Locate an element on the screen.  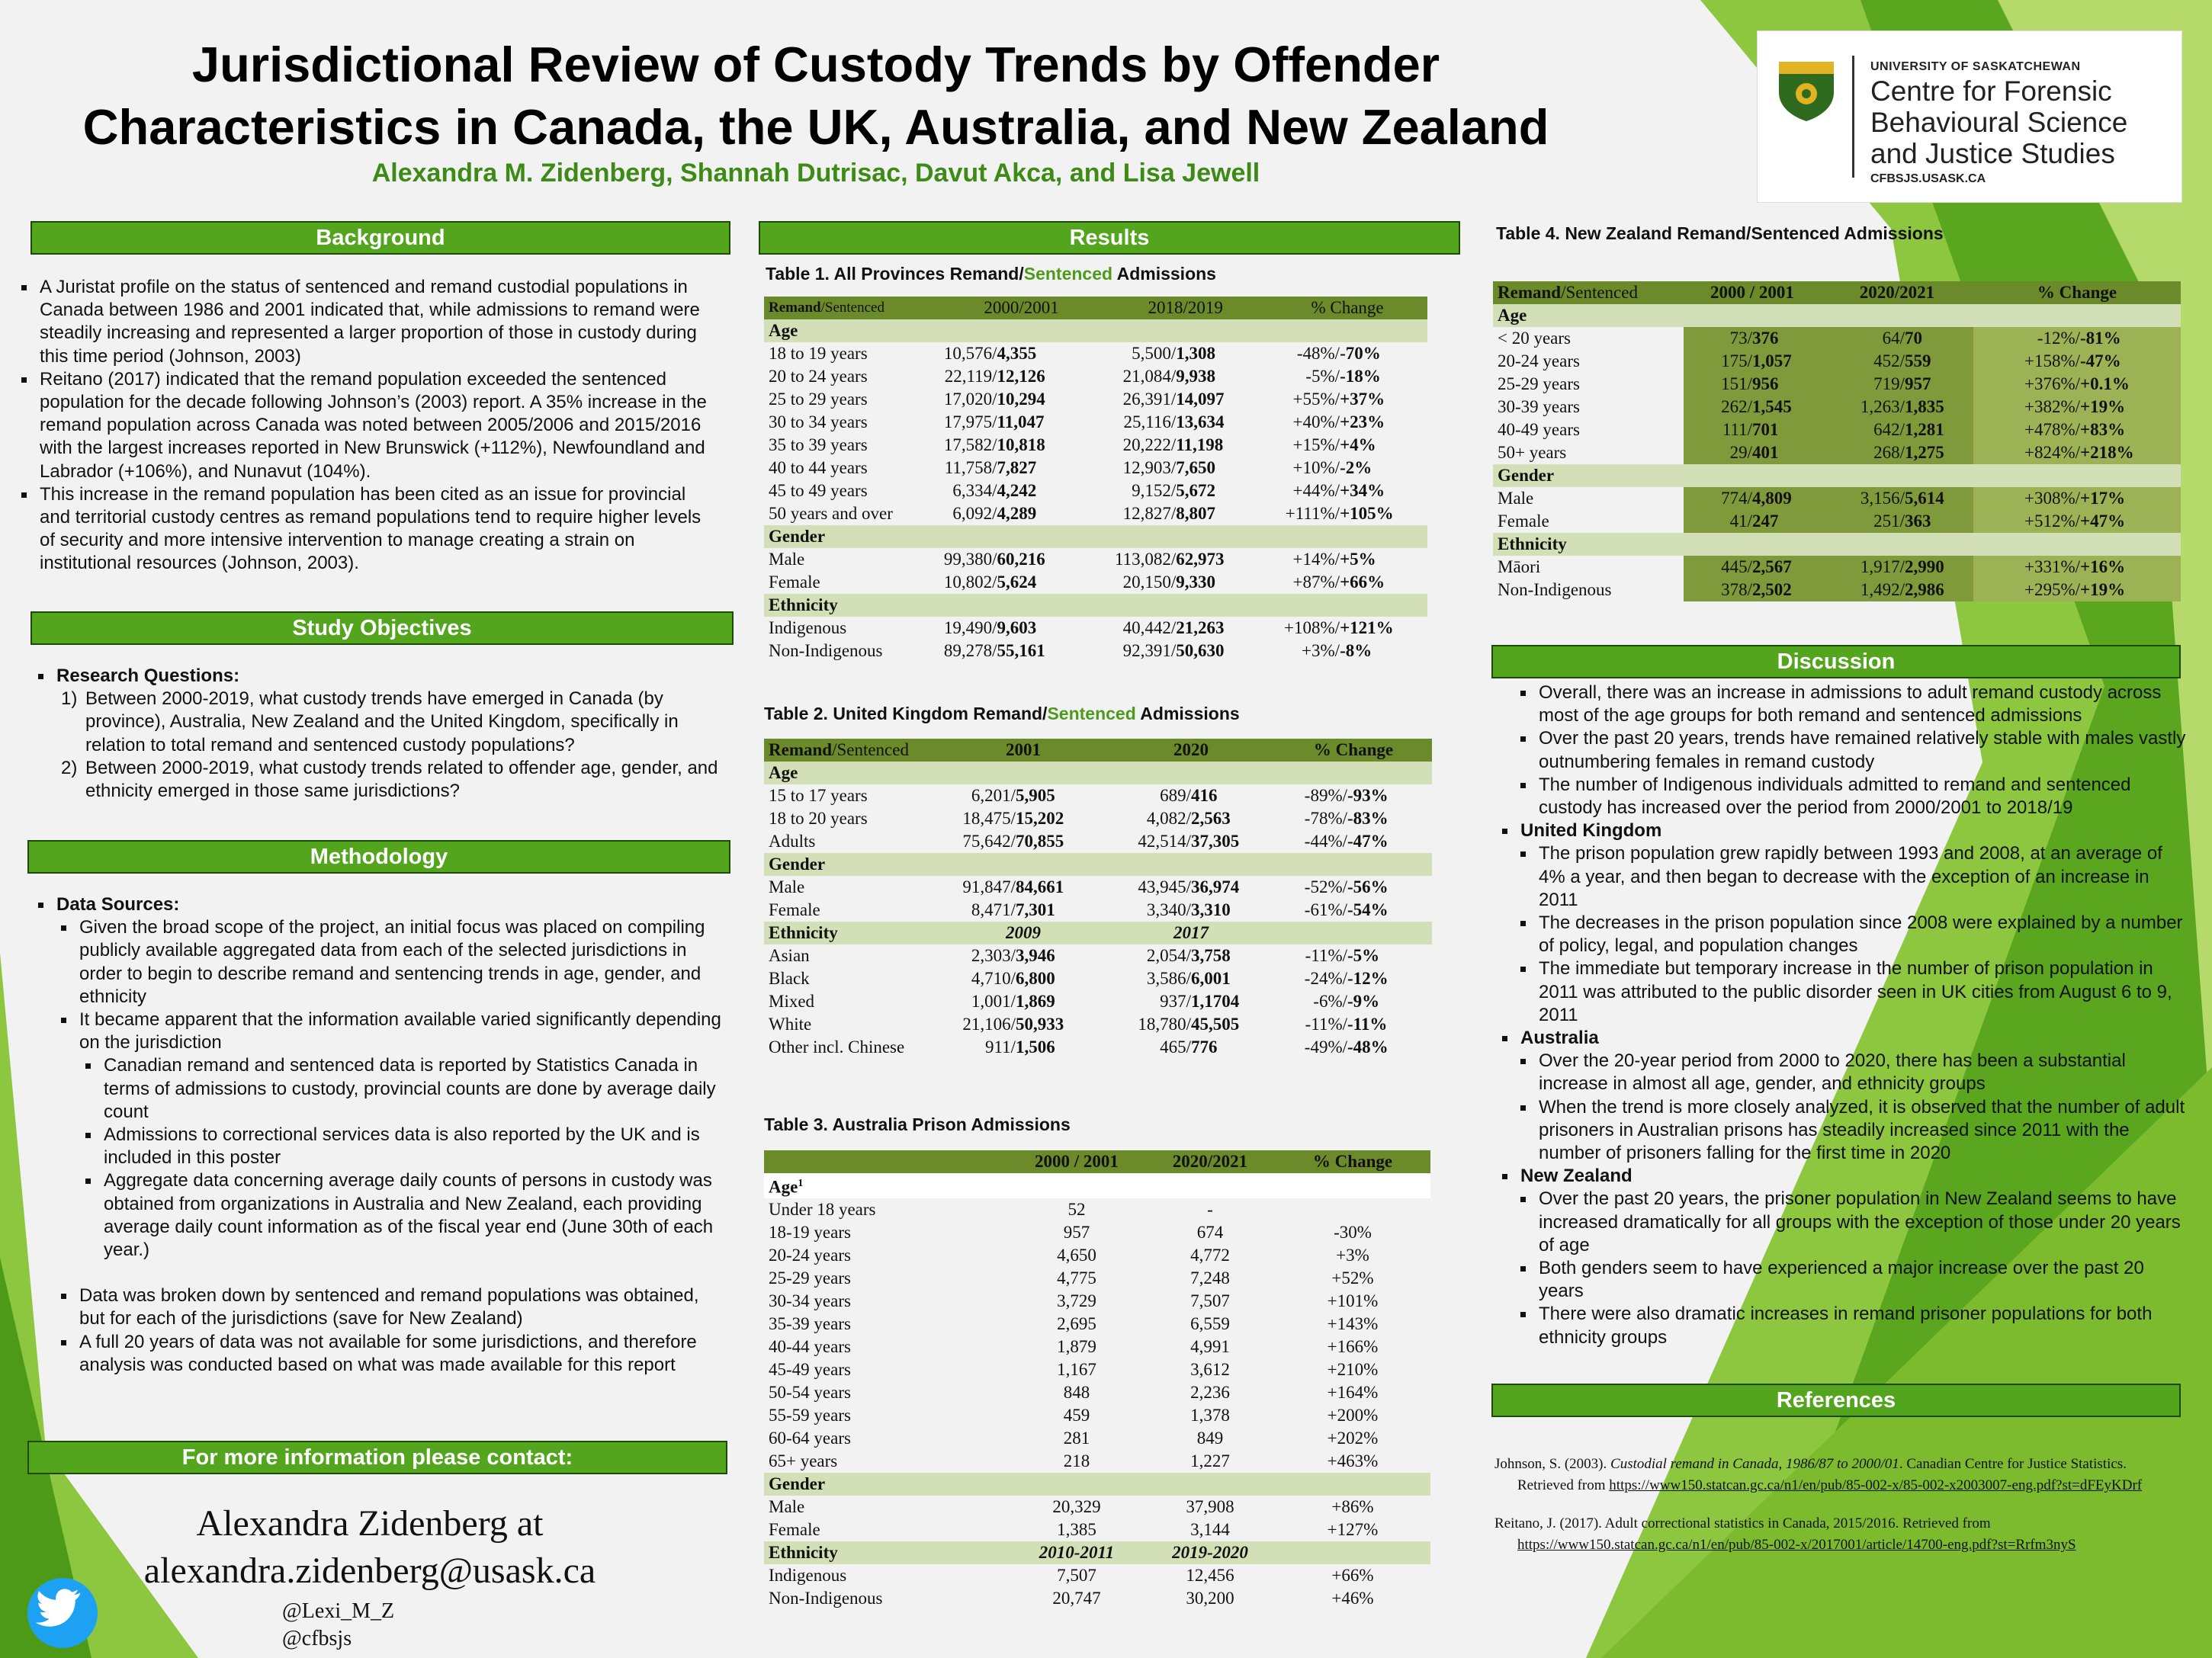
table-value: 4,650 is located at coordinates (1077, 1255).